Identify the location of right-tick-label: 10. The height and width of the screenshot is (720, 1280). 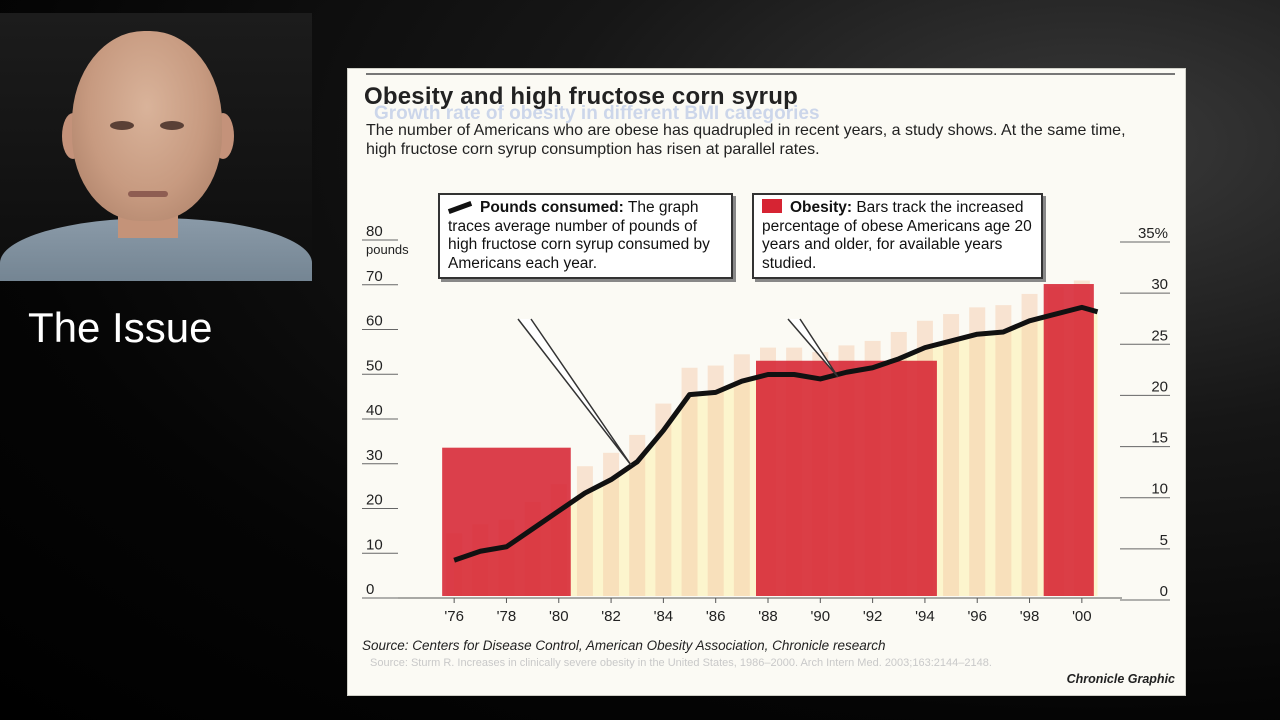
(1159, 489).